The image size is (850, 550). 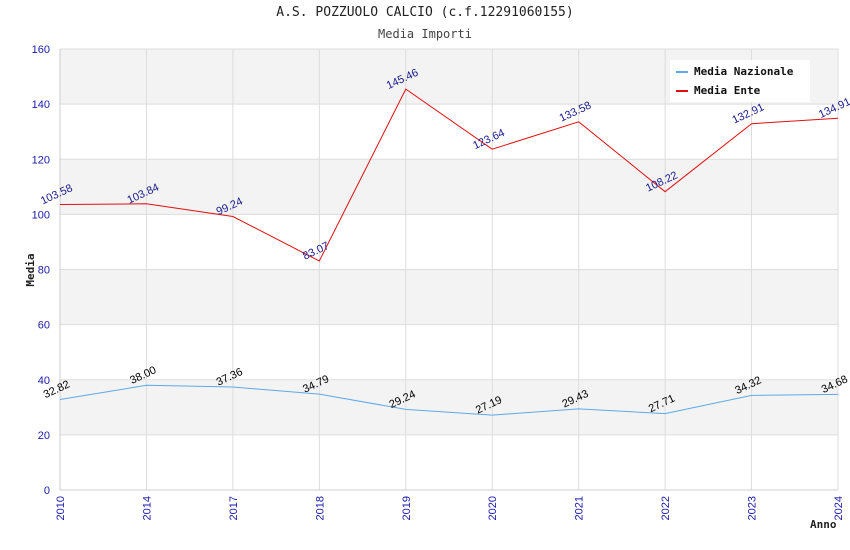 I want to click on x-tick-label: 2022, so click(x=666, y=508).